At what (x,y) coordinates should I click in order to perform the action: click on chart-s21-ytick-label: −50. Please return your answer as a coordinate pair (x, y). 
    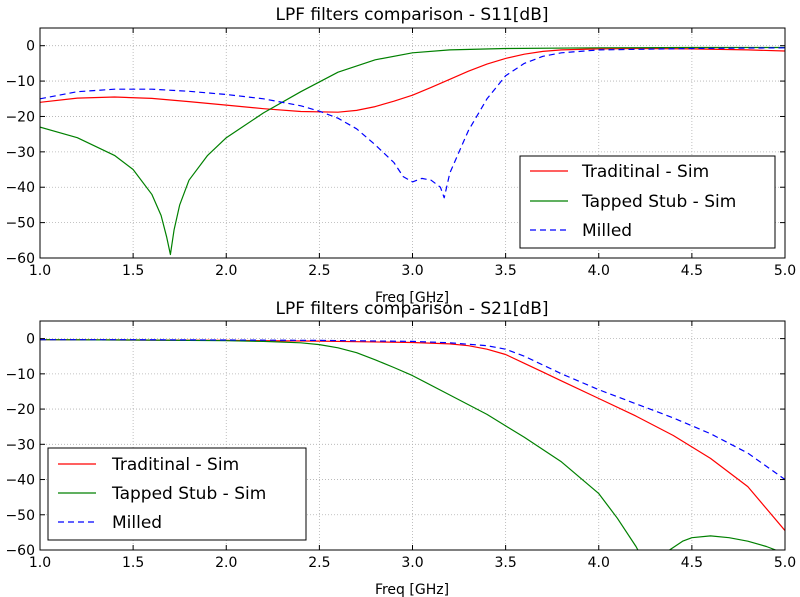
    Looking at the image, I should click on (20, 516).